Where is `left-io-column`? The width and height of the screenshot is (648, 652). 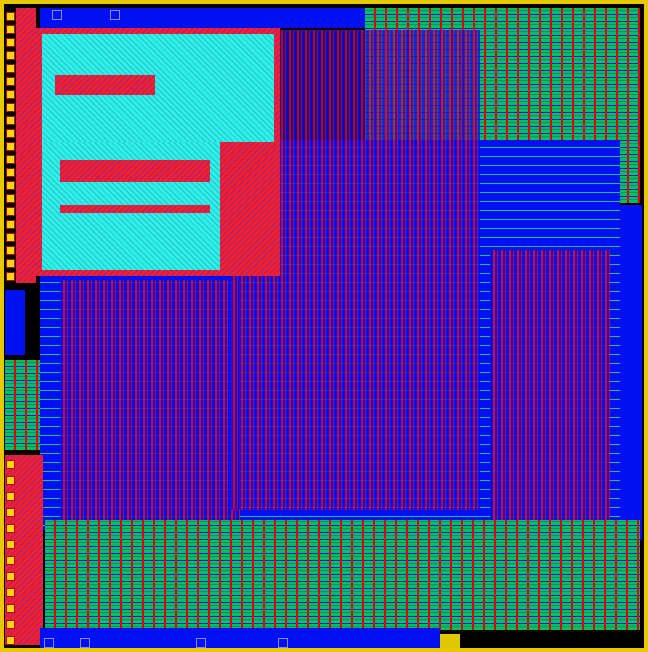 left-io-column is located at coordinates (26, 145).